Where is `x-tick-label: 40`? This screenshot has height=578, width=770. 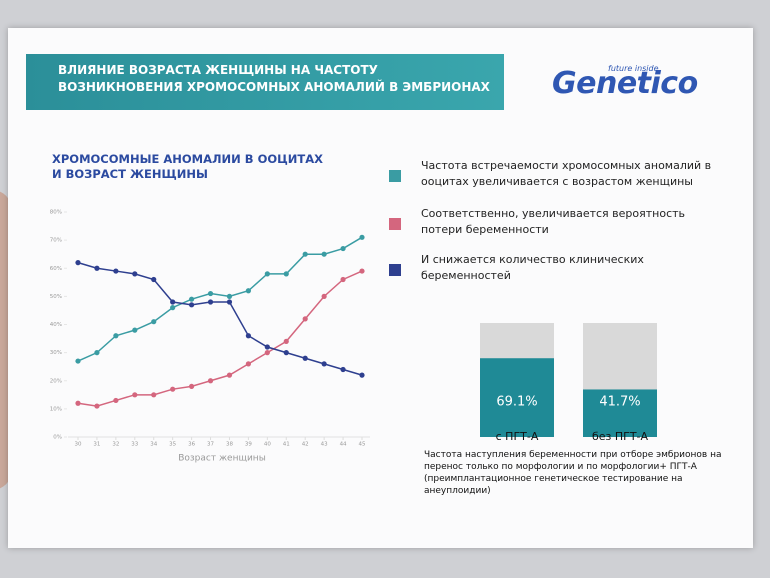 x-tick-label: 40 is located at coordinates (267, 445).